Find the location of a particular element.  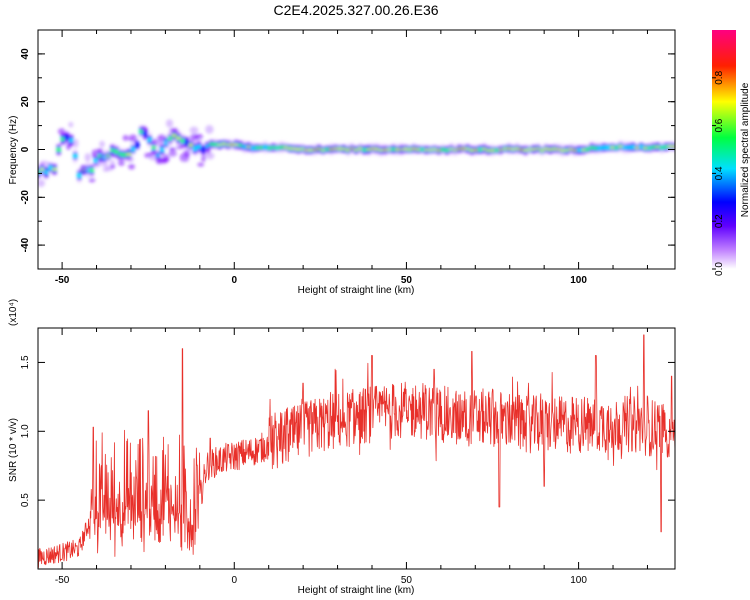

snr-xlabel: Height of straight line (km) is located at coordinates (356, 590).